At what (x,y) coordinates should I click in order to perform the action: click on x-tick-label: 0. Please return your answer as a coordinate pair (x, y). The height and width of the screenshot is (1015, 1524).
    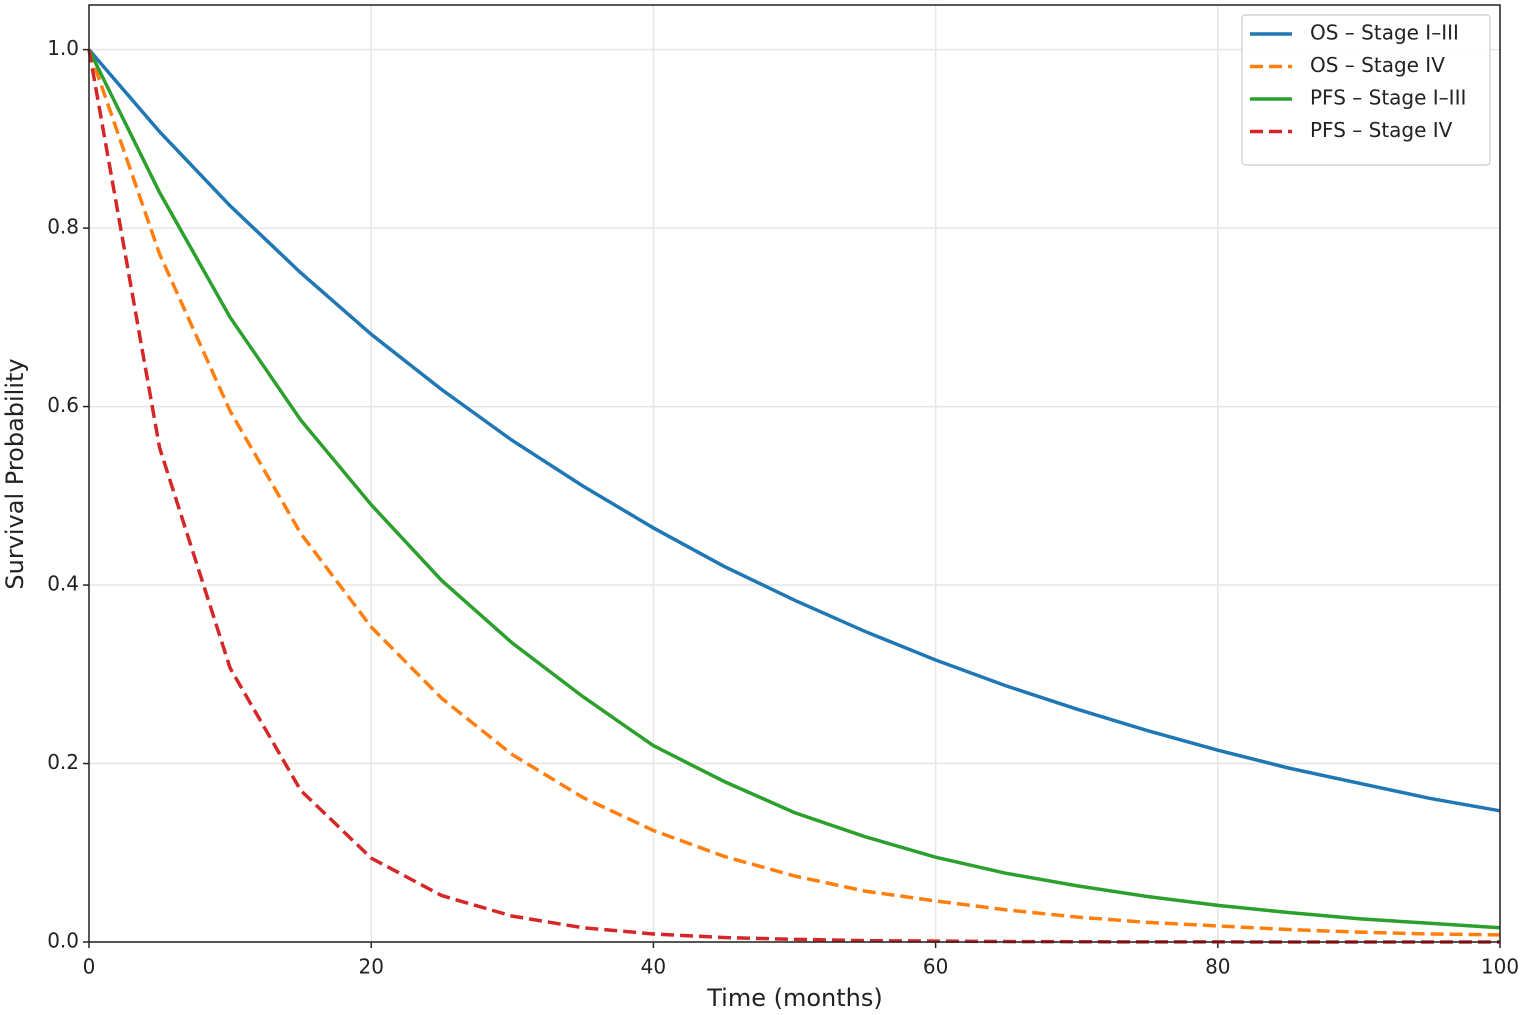
    Looking at the image, I should click on (89, 967).